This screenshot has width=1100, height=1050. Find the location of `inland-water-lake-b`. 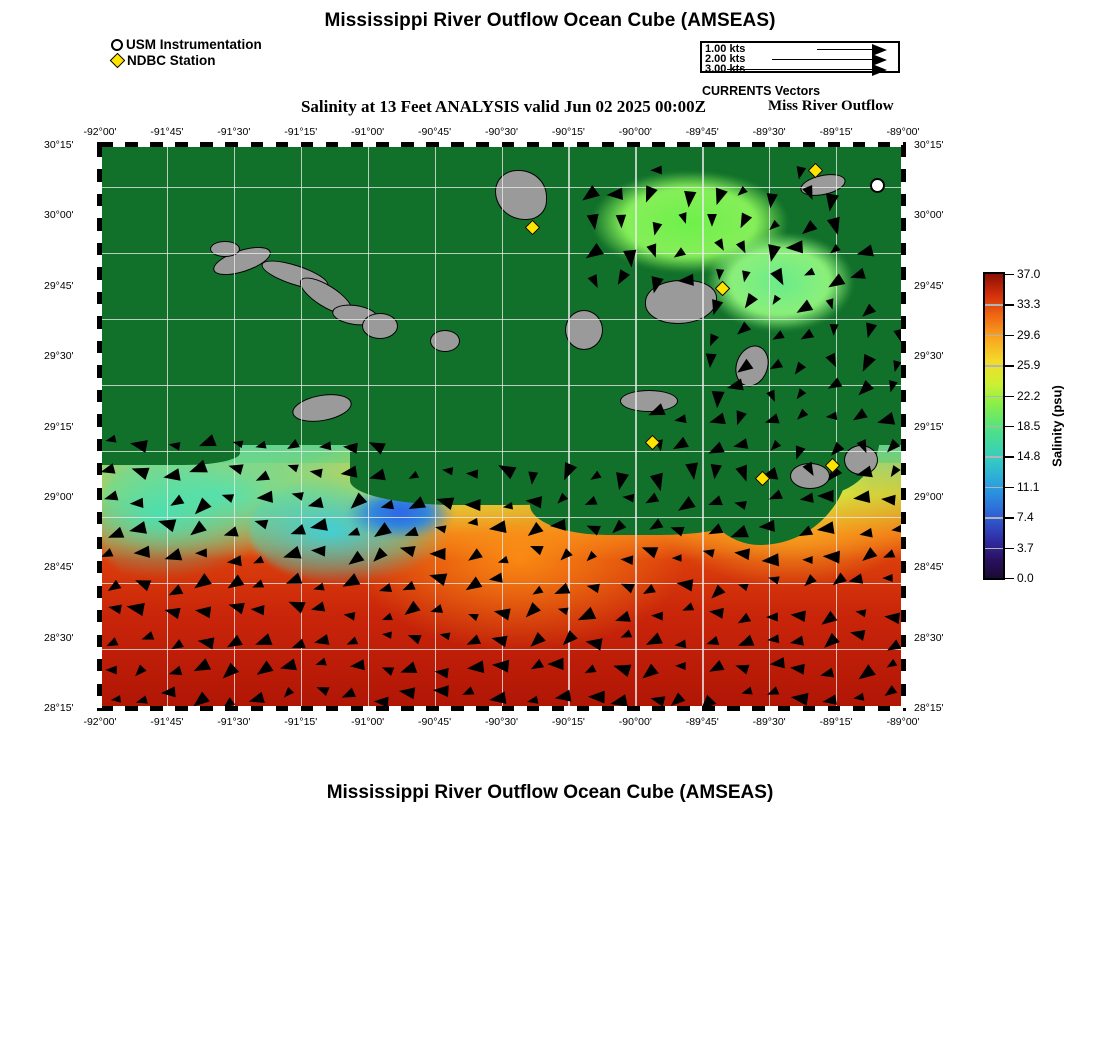

inland-water-lake-b is located at coordinates (681, 302).